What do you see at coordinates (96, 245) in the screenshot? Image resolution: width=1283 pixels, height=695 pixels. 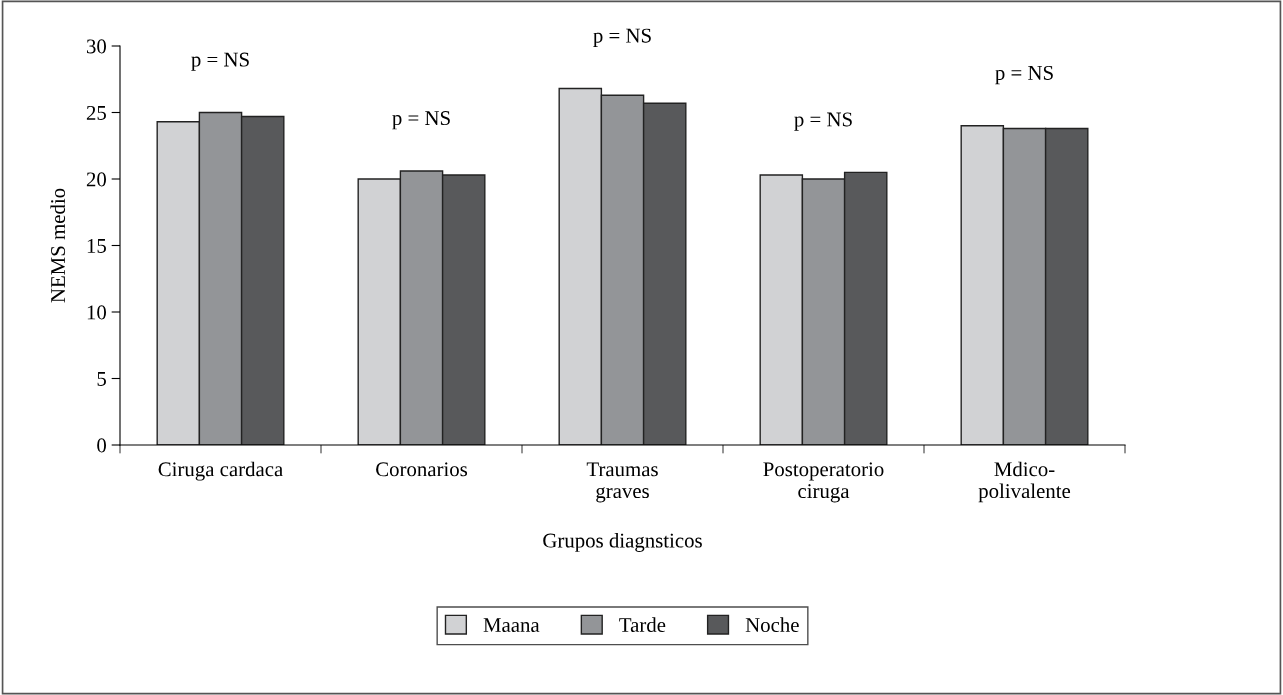 I see `y-tick-label: 15` at bounding box center [96, 245].